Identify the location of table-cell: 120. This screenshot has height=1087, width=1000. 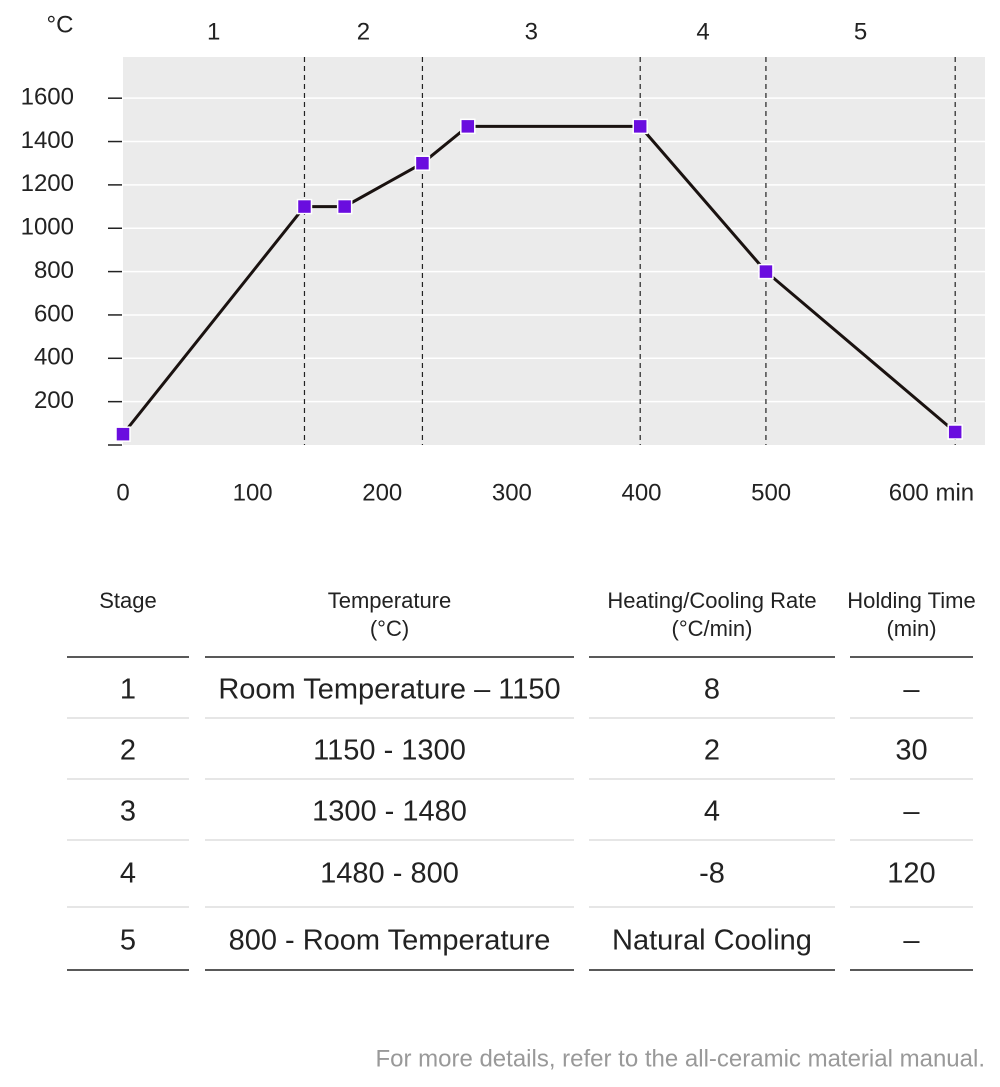
(911, 874).